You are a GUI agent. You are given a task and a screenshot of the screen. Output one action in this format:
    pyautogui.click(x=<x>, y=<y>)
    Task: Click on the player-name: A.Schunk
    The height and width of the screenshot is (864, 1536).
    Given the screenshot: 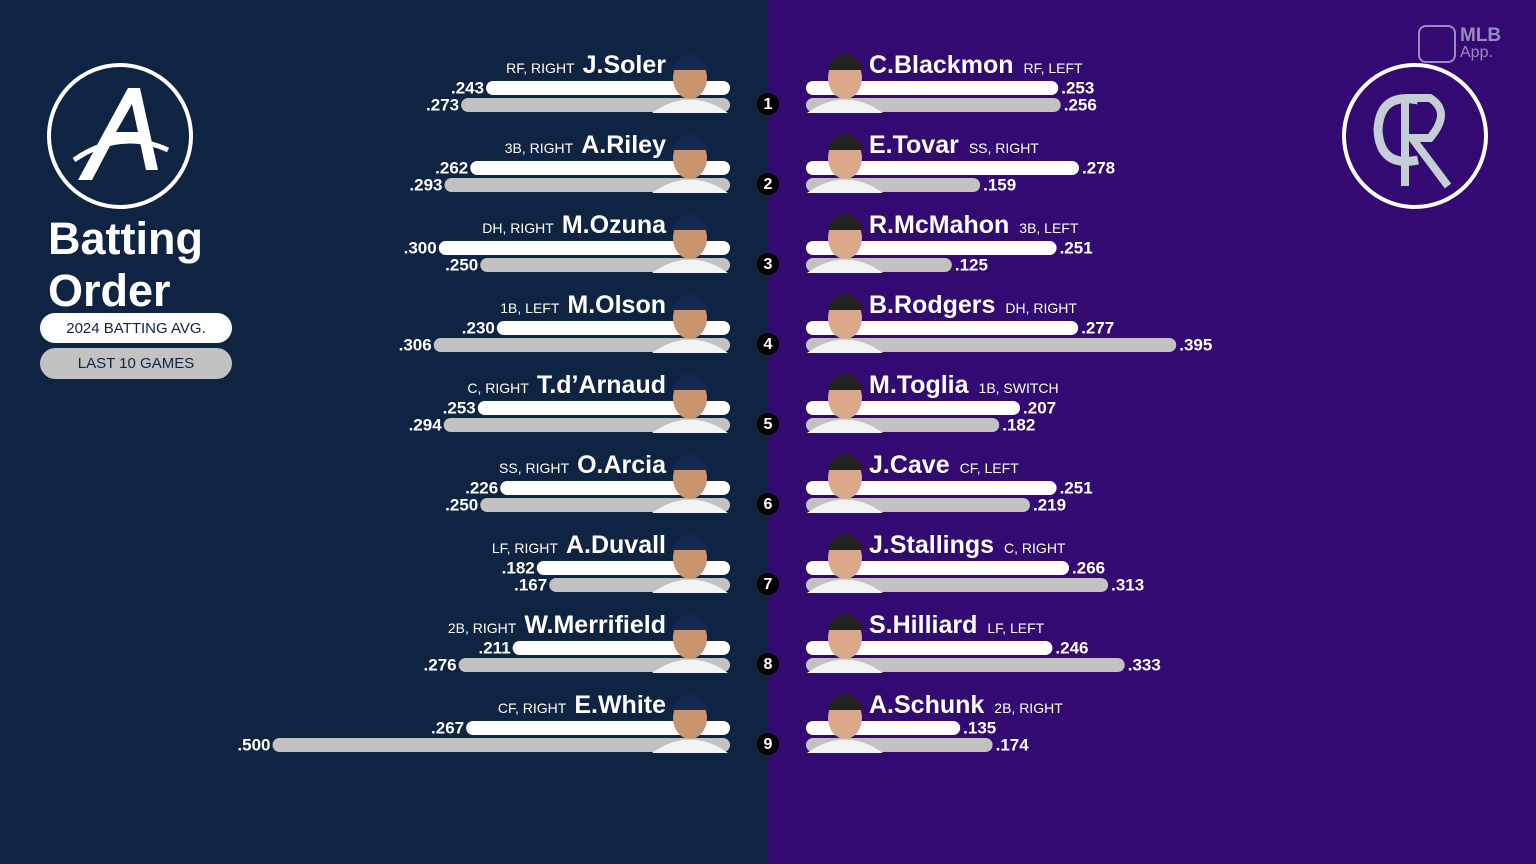 What is the action you would take?
    pyautogui.click(x=926, y=705)
    